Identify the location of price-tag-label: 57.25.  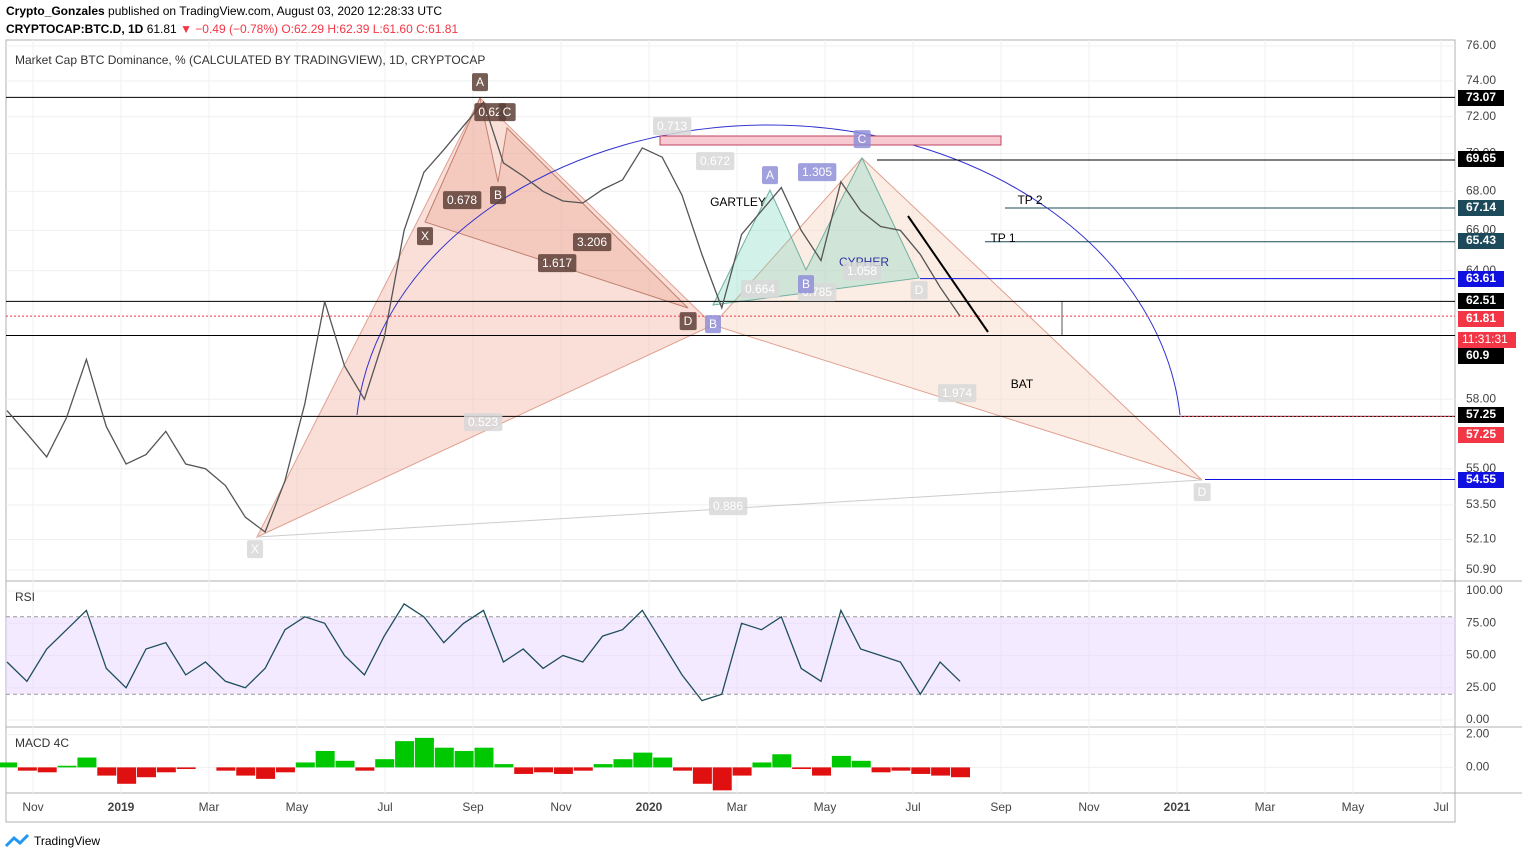
(1481, 434).